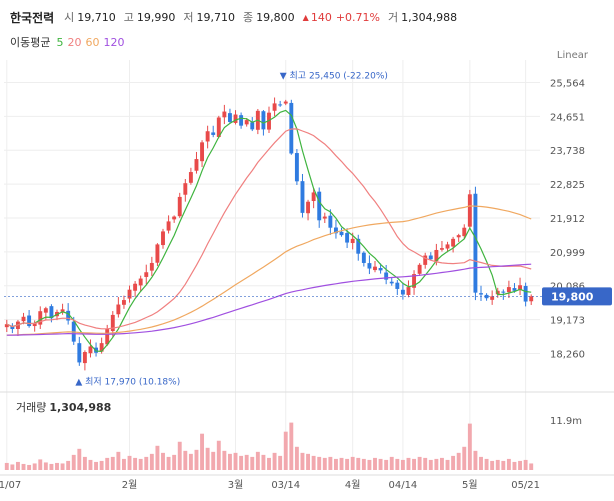  Describe the element at coordinates (567, 185) in the screenshot. I see `y-tick-label: 22,825` at that location.